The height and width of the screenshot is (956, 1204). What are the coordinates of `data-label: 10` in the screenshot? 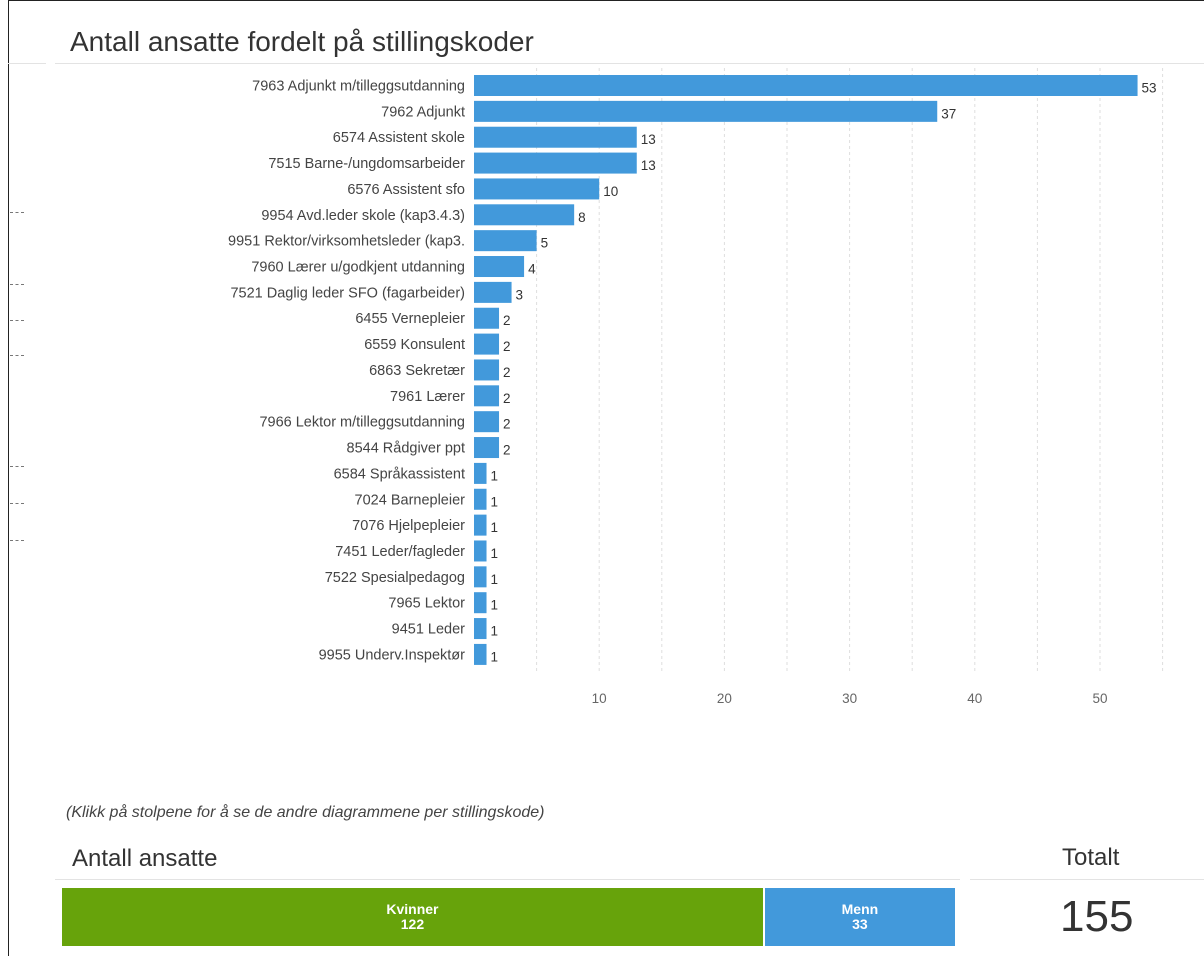 It's located at (610, 191).